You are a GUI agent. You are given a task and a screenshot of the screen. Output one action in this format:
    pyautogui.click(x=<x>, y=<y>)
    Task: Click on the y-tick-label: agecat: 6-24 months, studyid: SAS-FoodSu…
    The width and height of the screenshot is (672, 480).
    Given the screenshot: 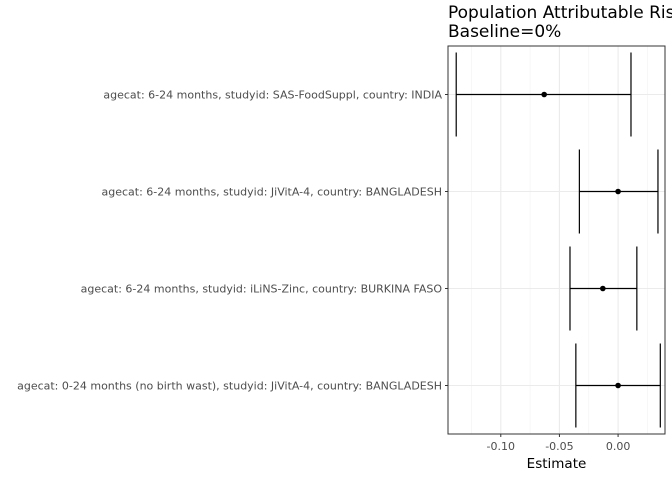 What is the action you would take?
    pyautogui.click(x=272, y=95)
    